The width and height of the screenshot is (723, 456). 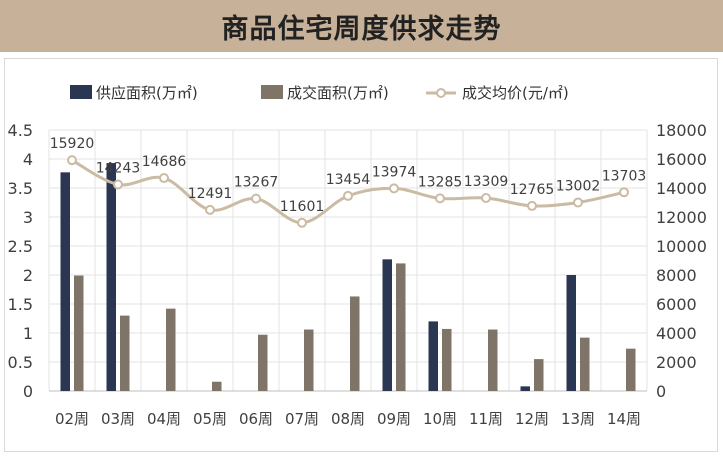 I want to click on price-data-label: 13309, so click(x=486, y=182).